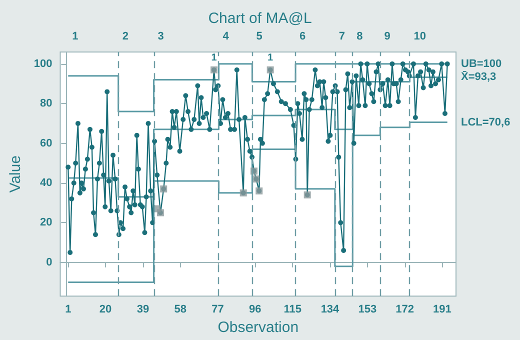  What do you see at coordinates (49, 262) in the screenshot?
I see `y-tick-label: 0` at bounding box center [49, 262].